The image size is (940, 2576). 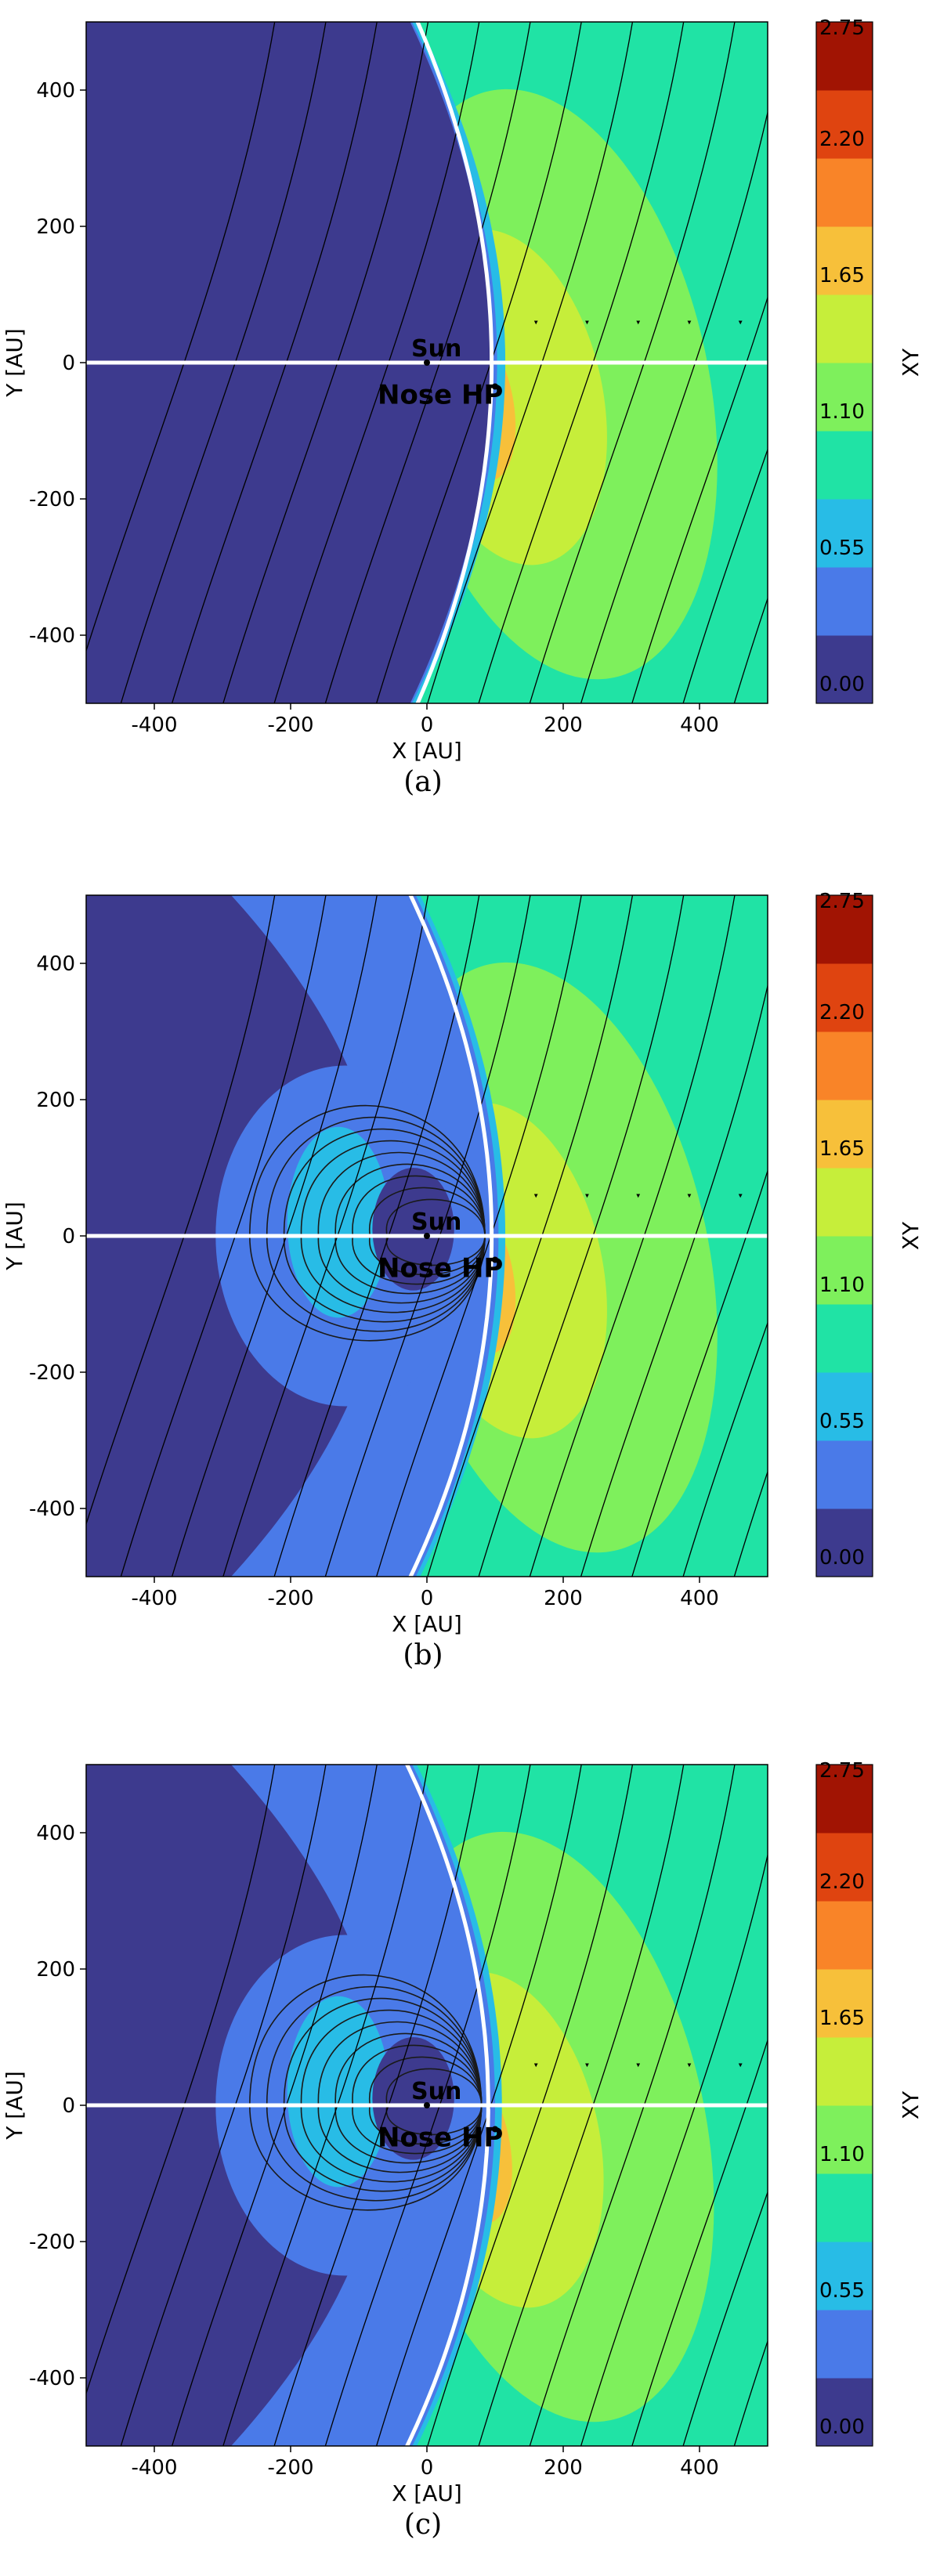 I want to click on panel-caption: (b), so click(x=423, y=1655).